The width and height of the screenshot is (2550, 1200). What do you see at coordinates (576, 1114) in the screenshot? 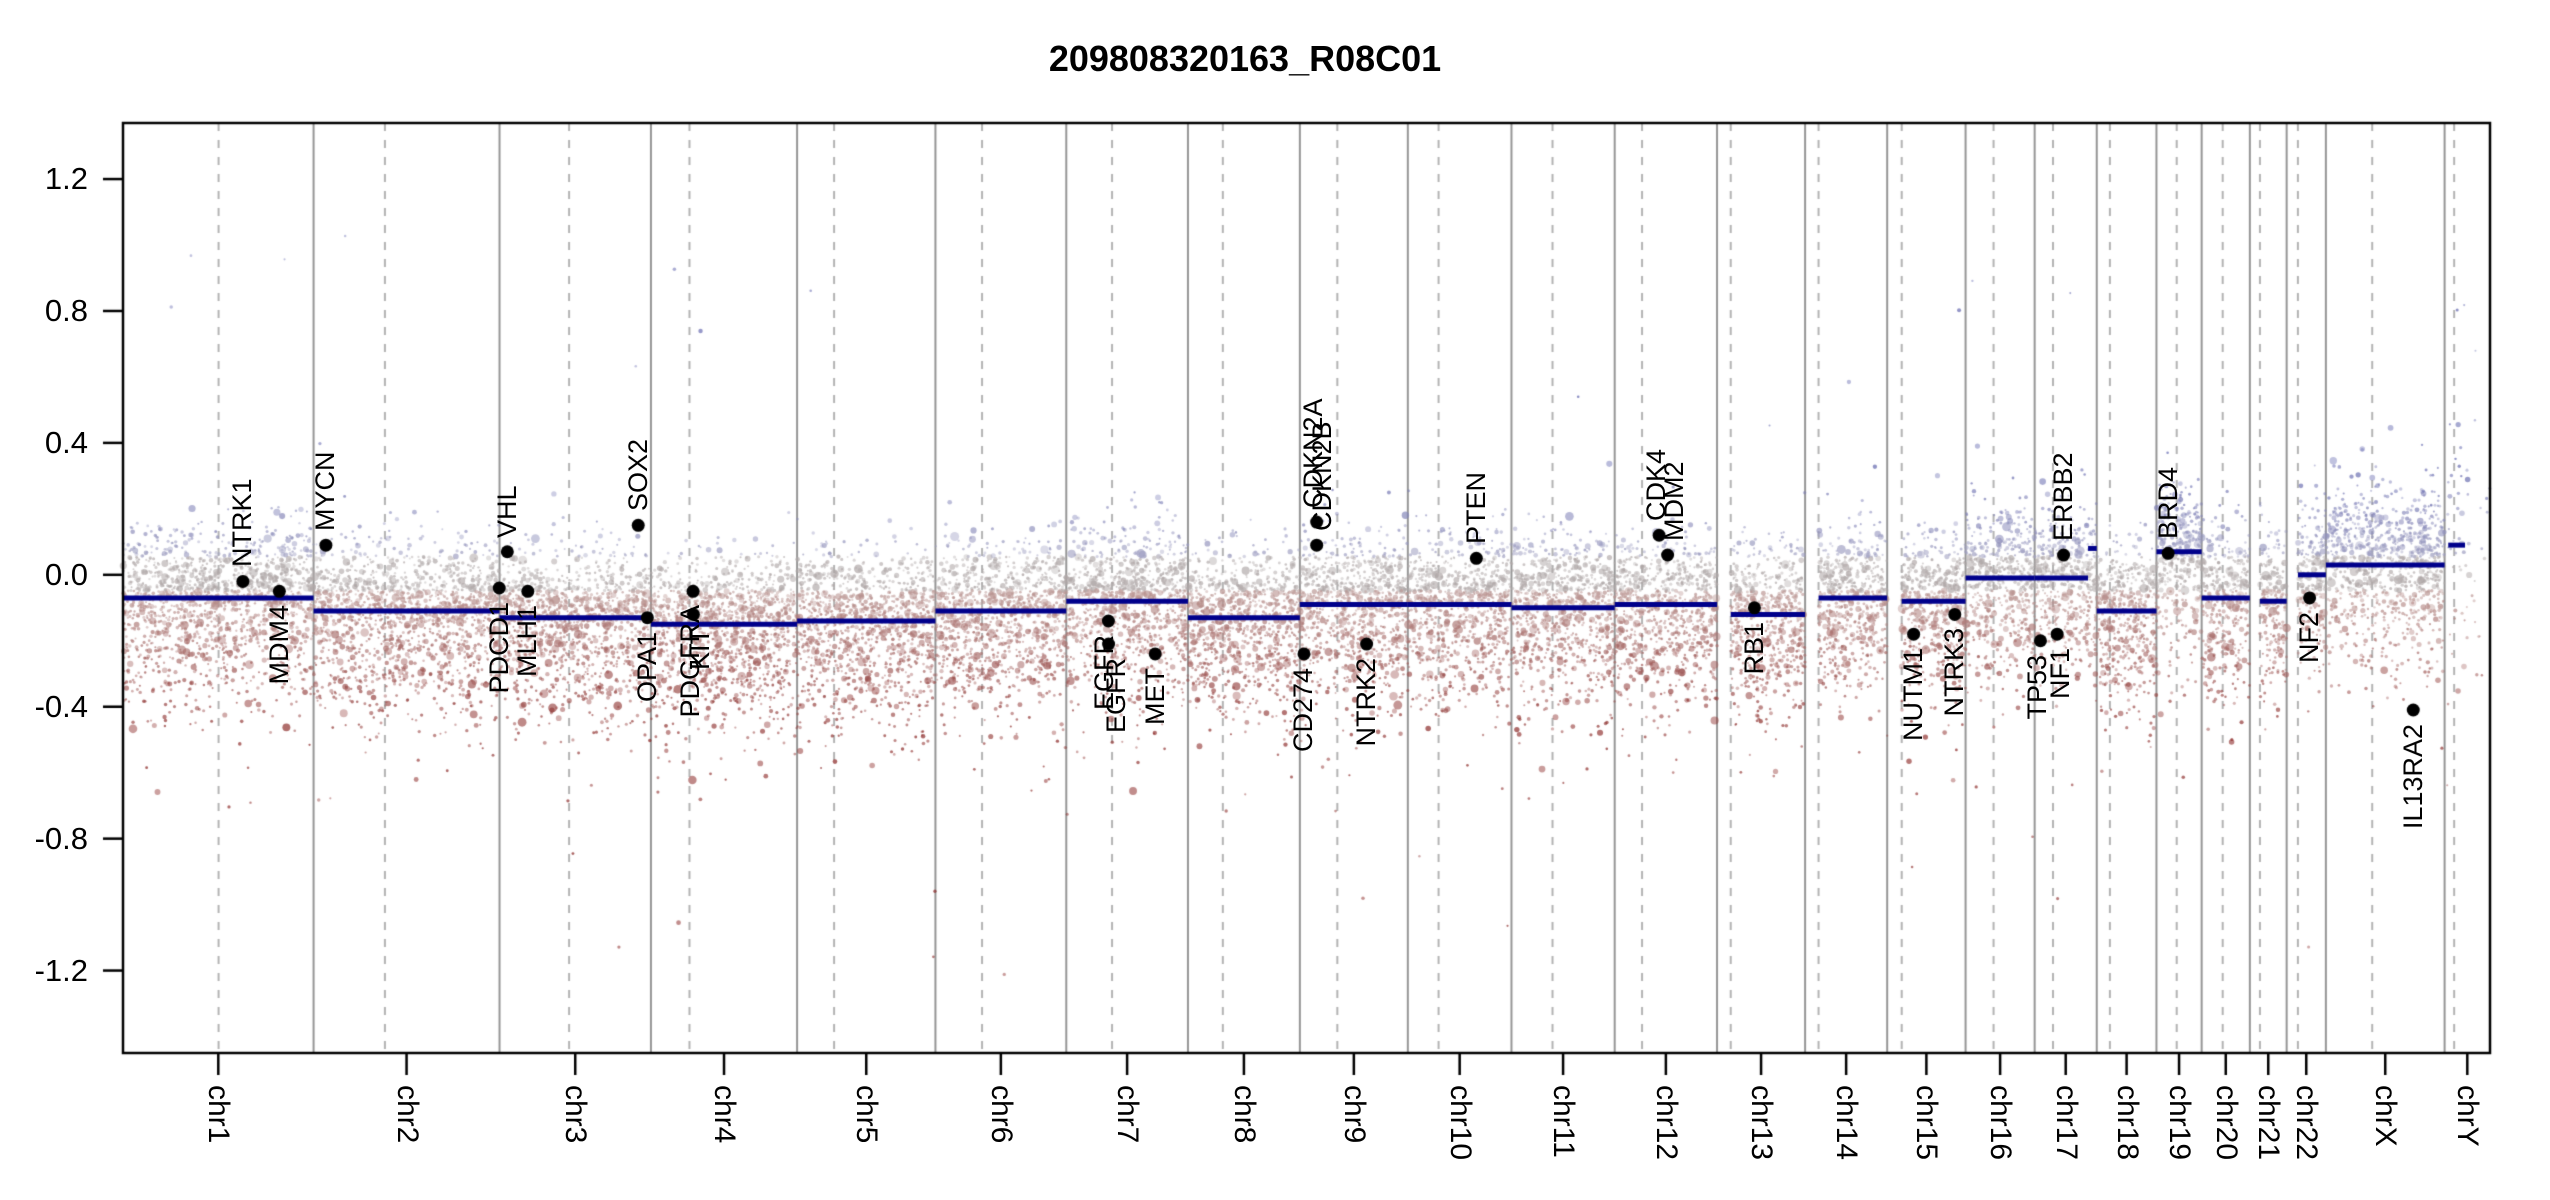
I see `x-tick-label-chr3: chr3` at bounding box center [576, 1114].